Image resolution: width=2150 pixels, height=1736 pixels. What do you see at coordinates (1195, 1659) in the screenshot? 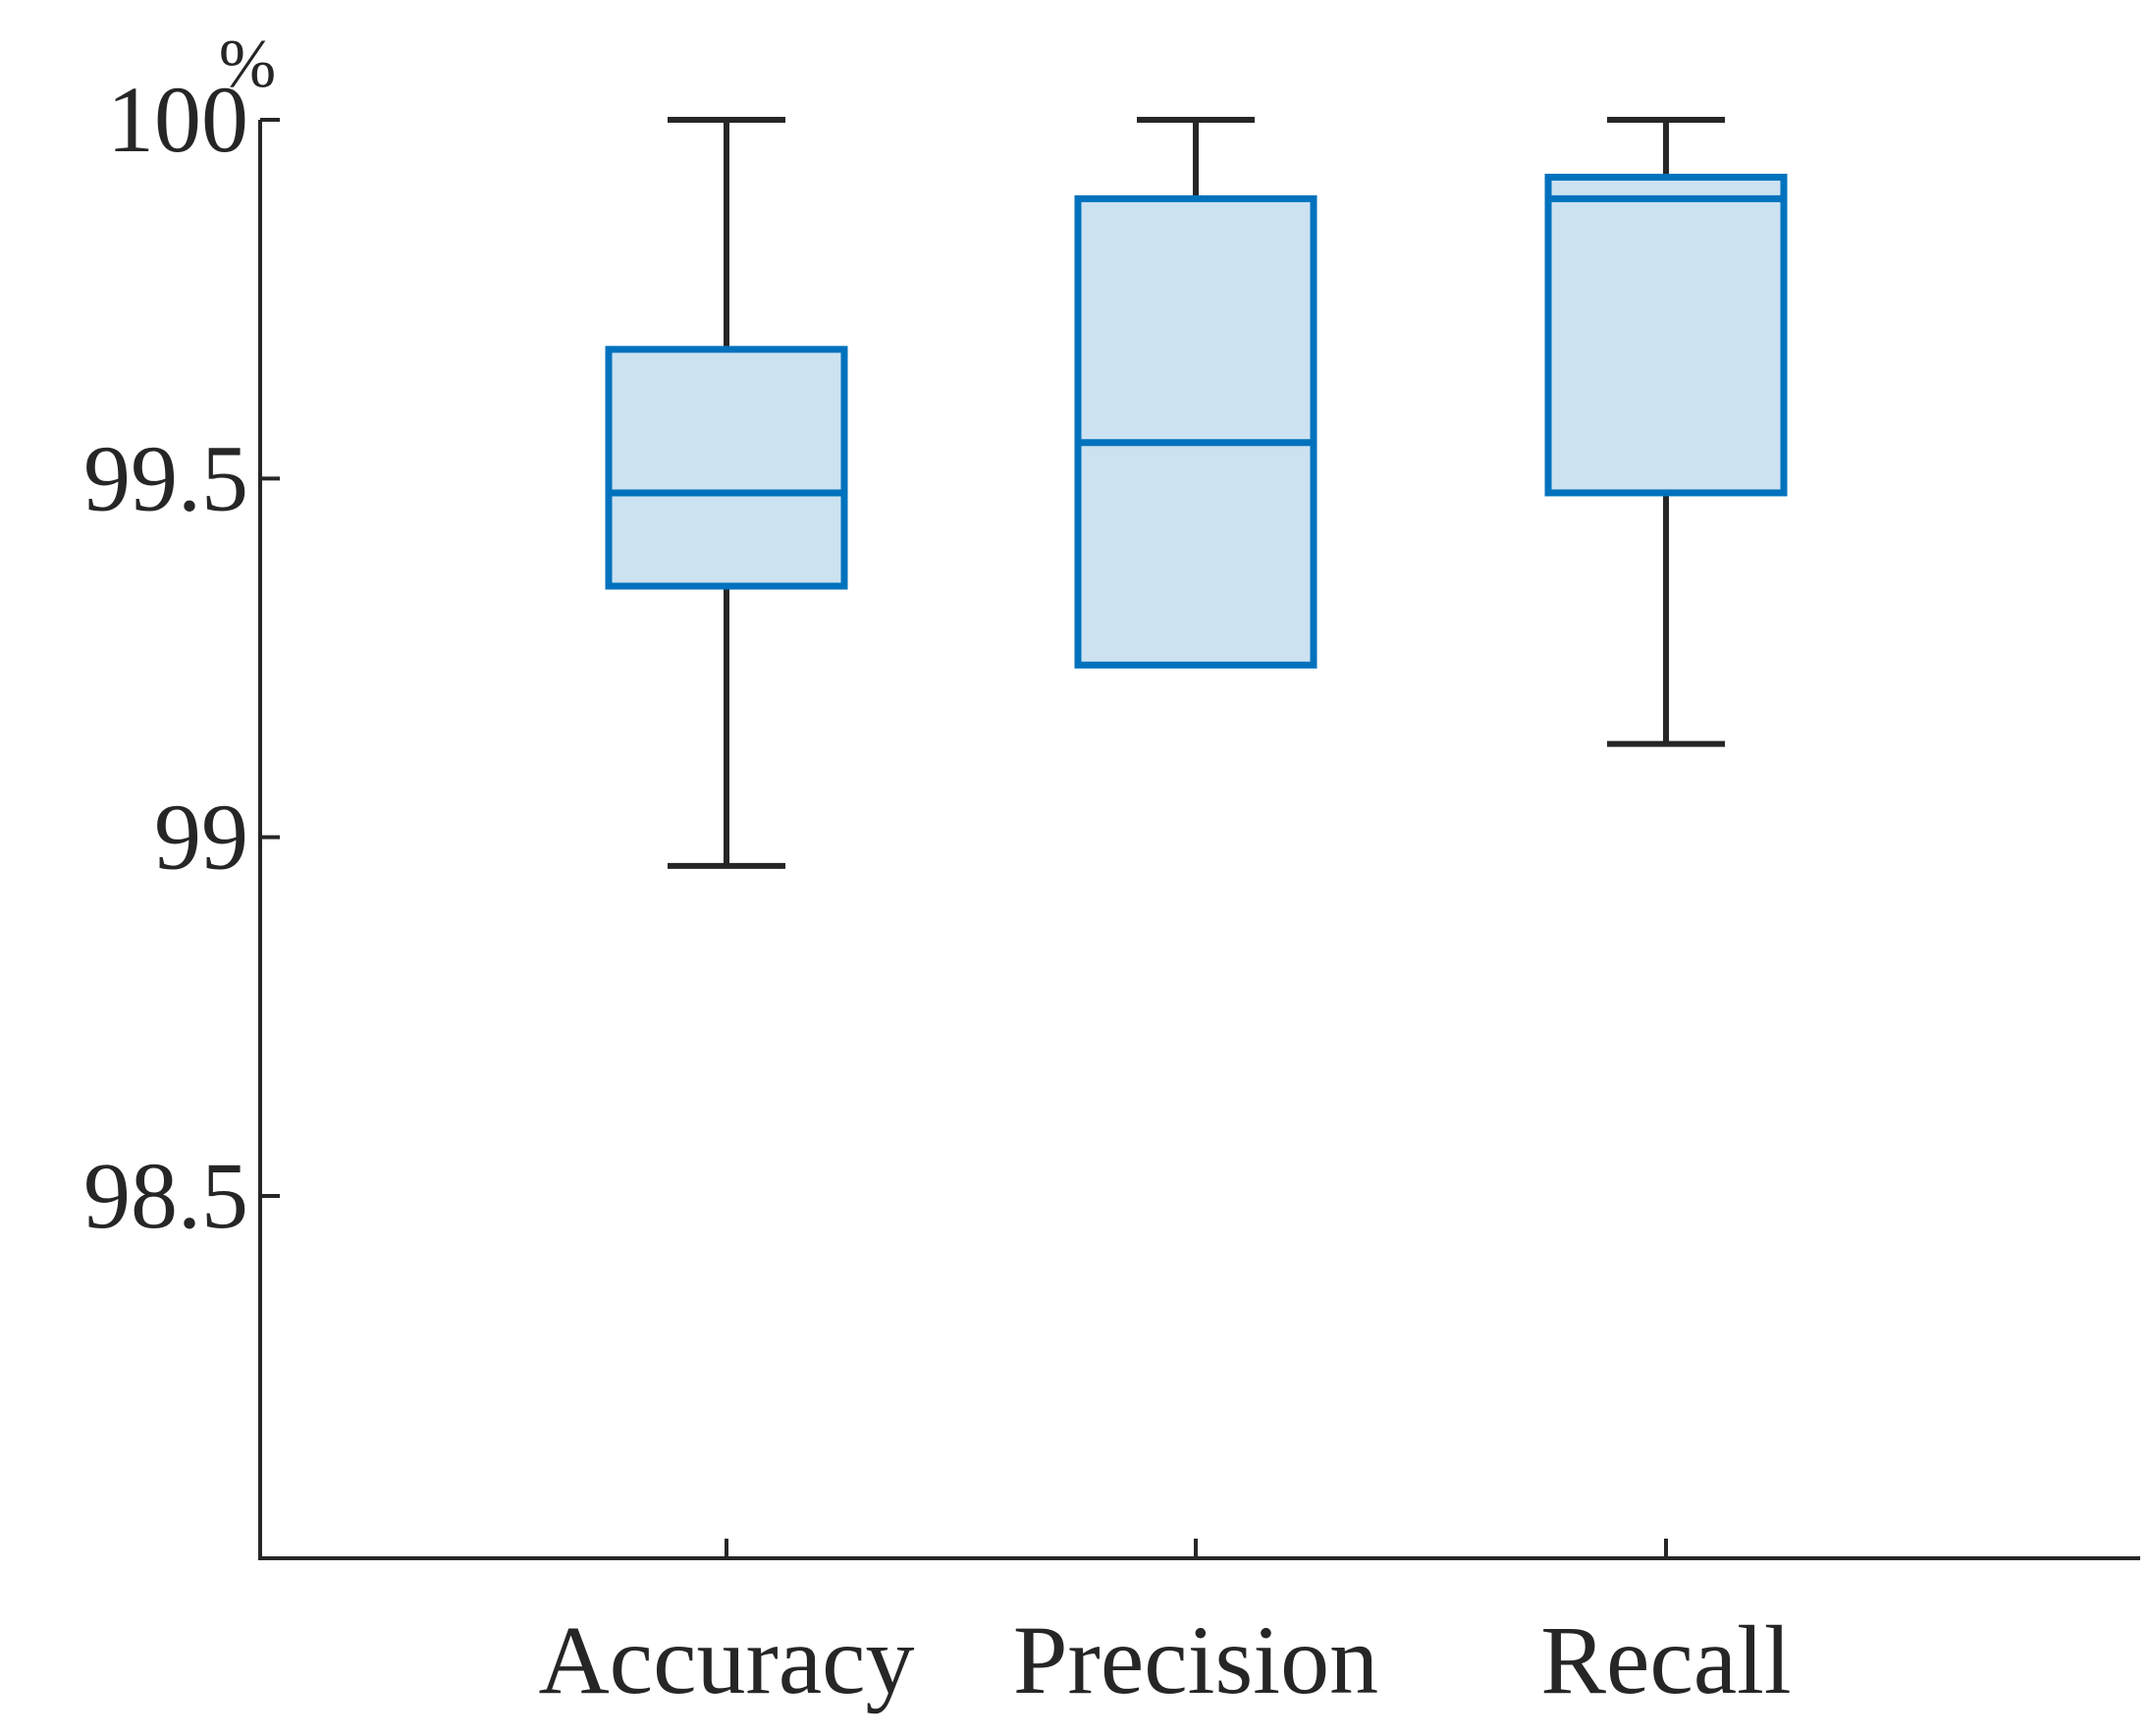
I see `x-tick-label: Precision` at bounding box center [1195, 1659].